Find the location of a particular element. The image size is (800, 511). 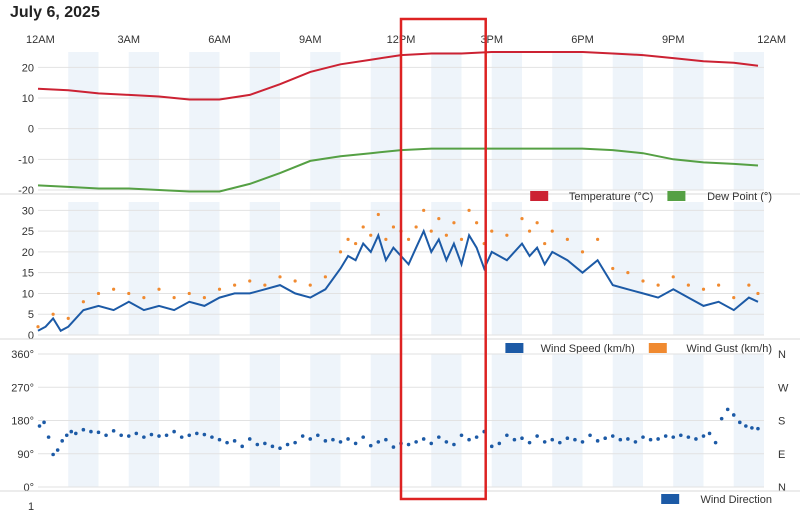

y2-axis-tick-label: W is located at coordinates (783, 388).